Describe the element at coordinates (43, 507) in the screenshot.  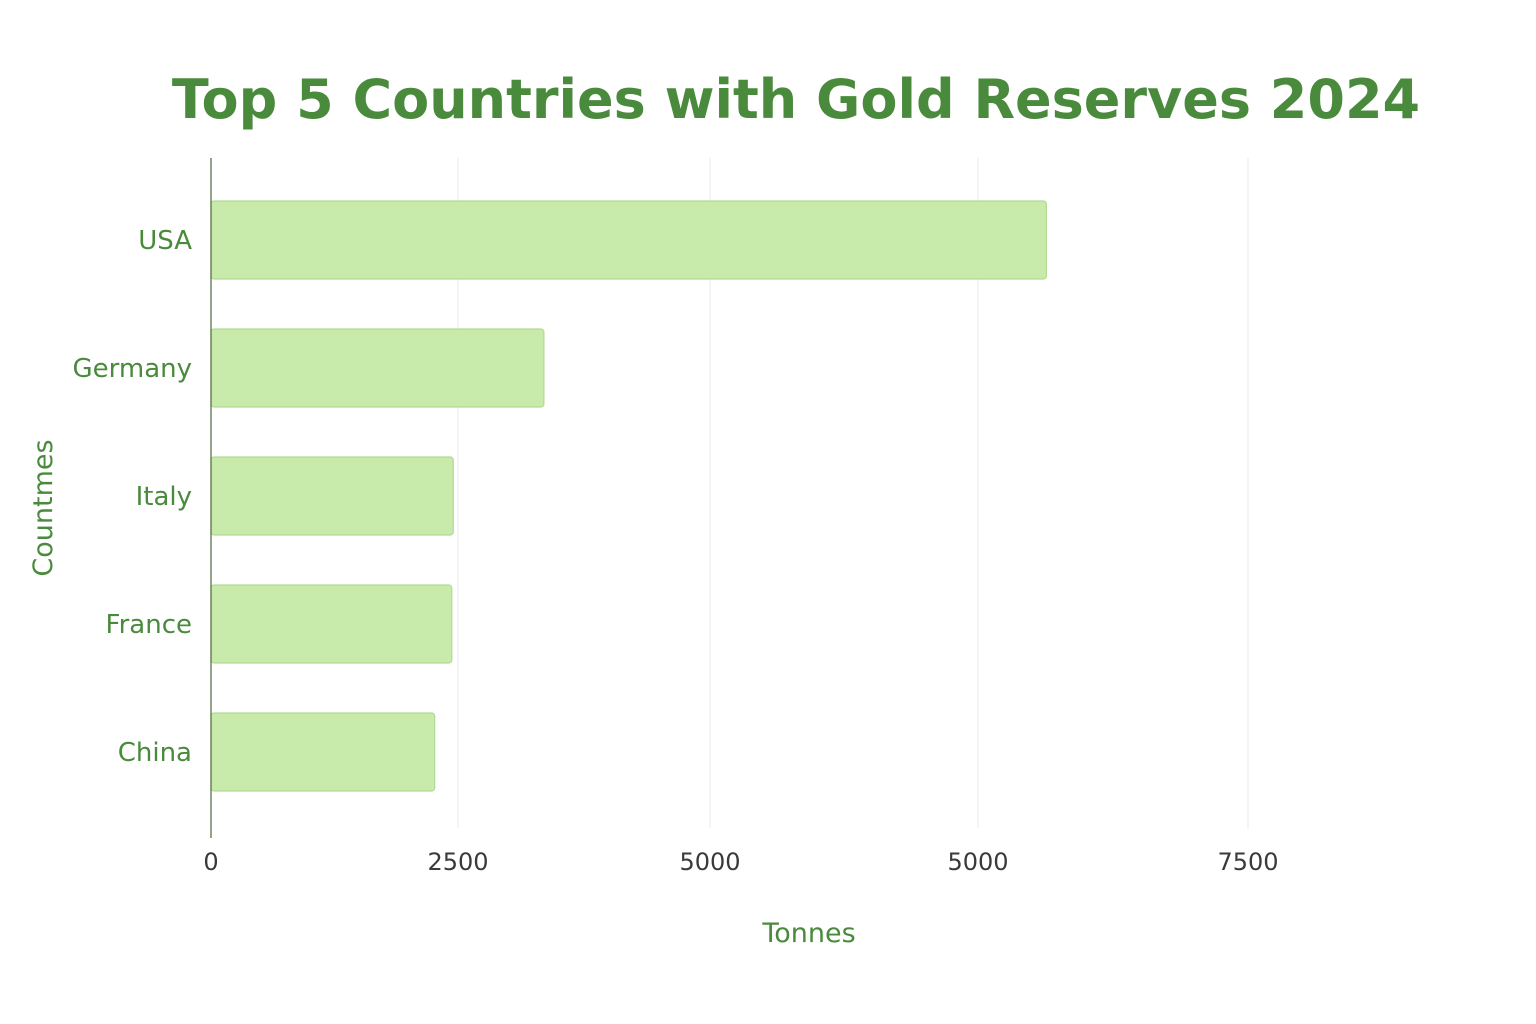
I see `y-axis-title: Countmes` at that location.